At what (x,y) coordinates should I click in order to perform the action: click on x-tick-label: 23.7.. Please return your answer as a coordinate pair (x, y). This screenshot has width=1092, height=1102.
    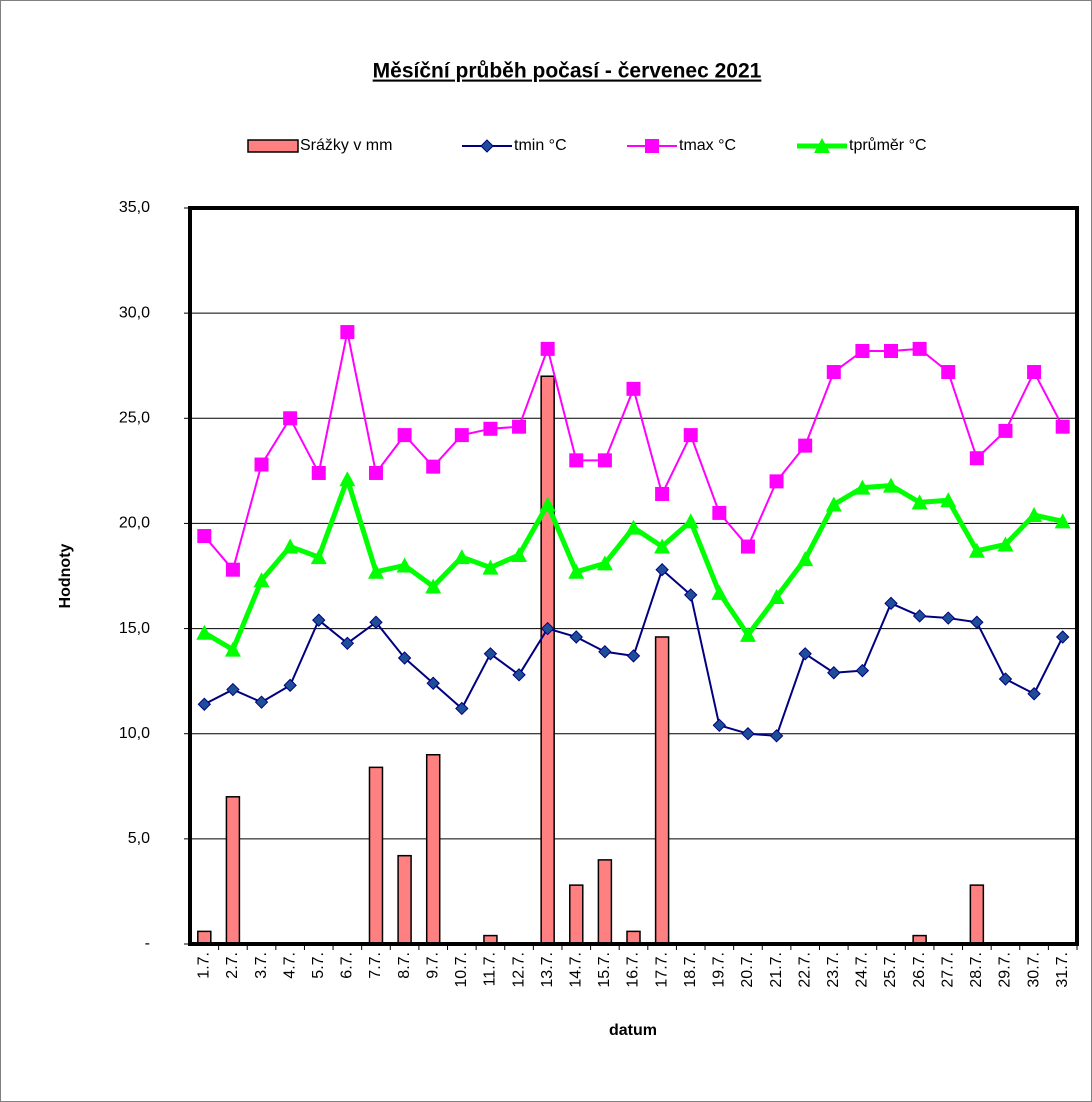
    Looking at the image, I should click on (833, 970).